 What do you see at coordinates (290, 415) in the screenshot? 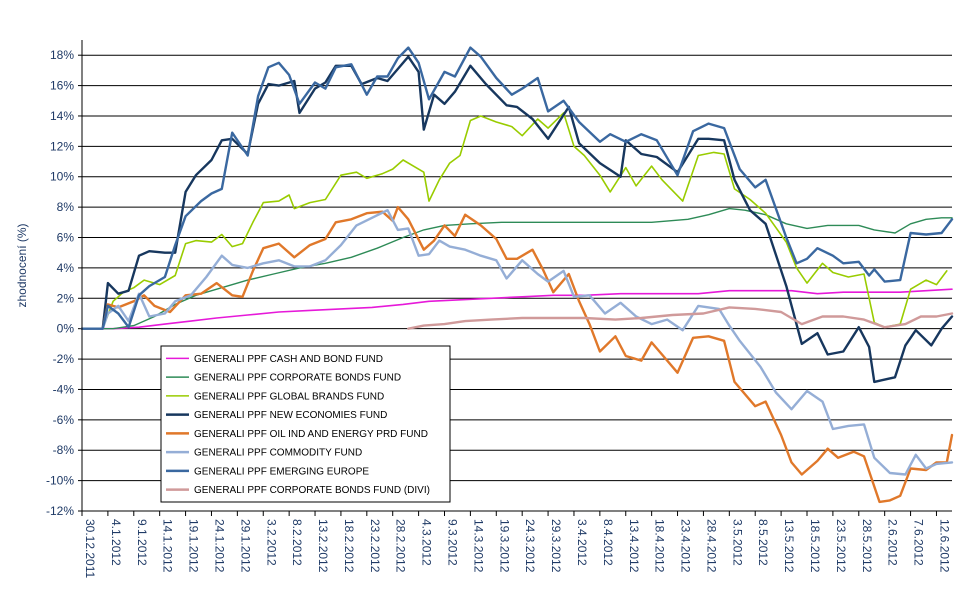
I see `legend-entry-label: GENERALI PPF NEW ECONOMIES FUND` at bounding box center [290, 415].